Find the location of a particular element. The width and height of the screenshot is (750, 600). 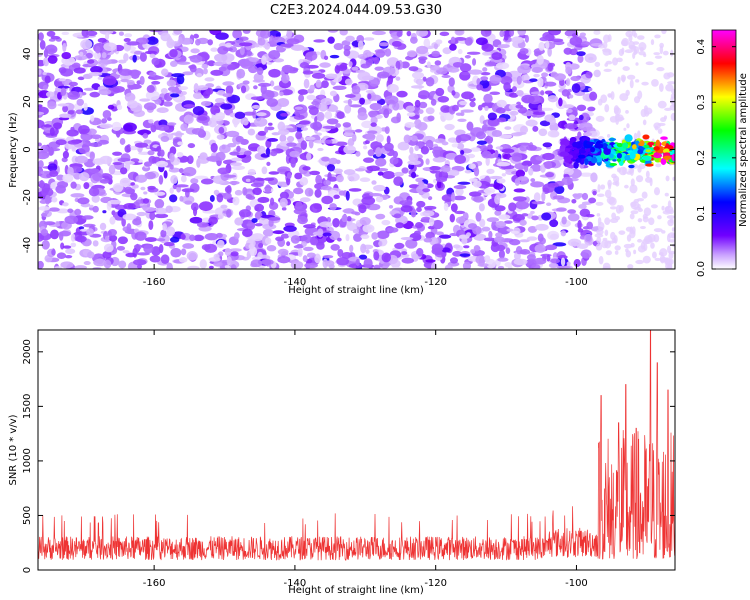

spectrogram-blob-1993 is located at coordinates (201, 177).